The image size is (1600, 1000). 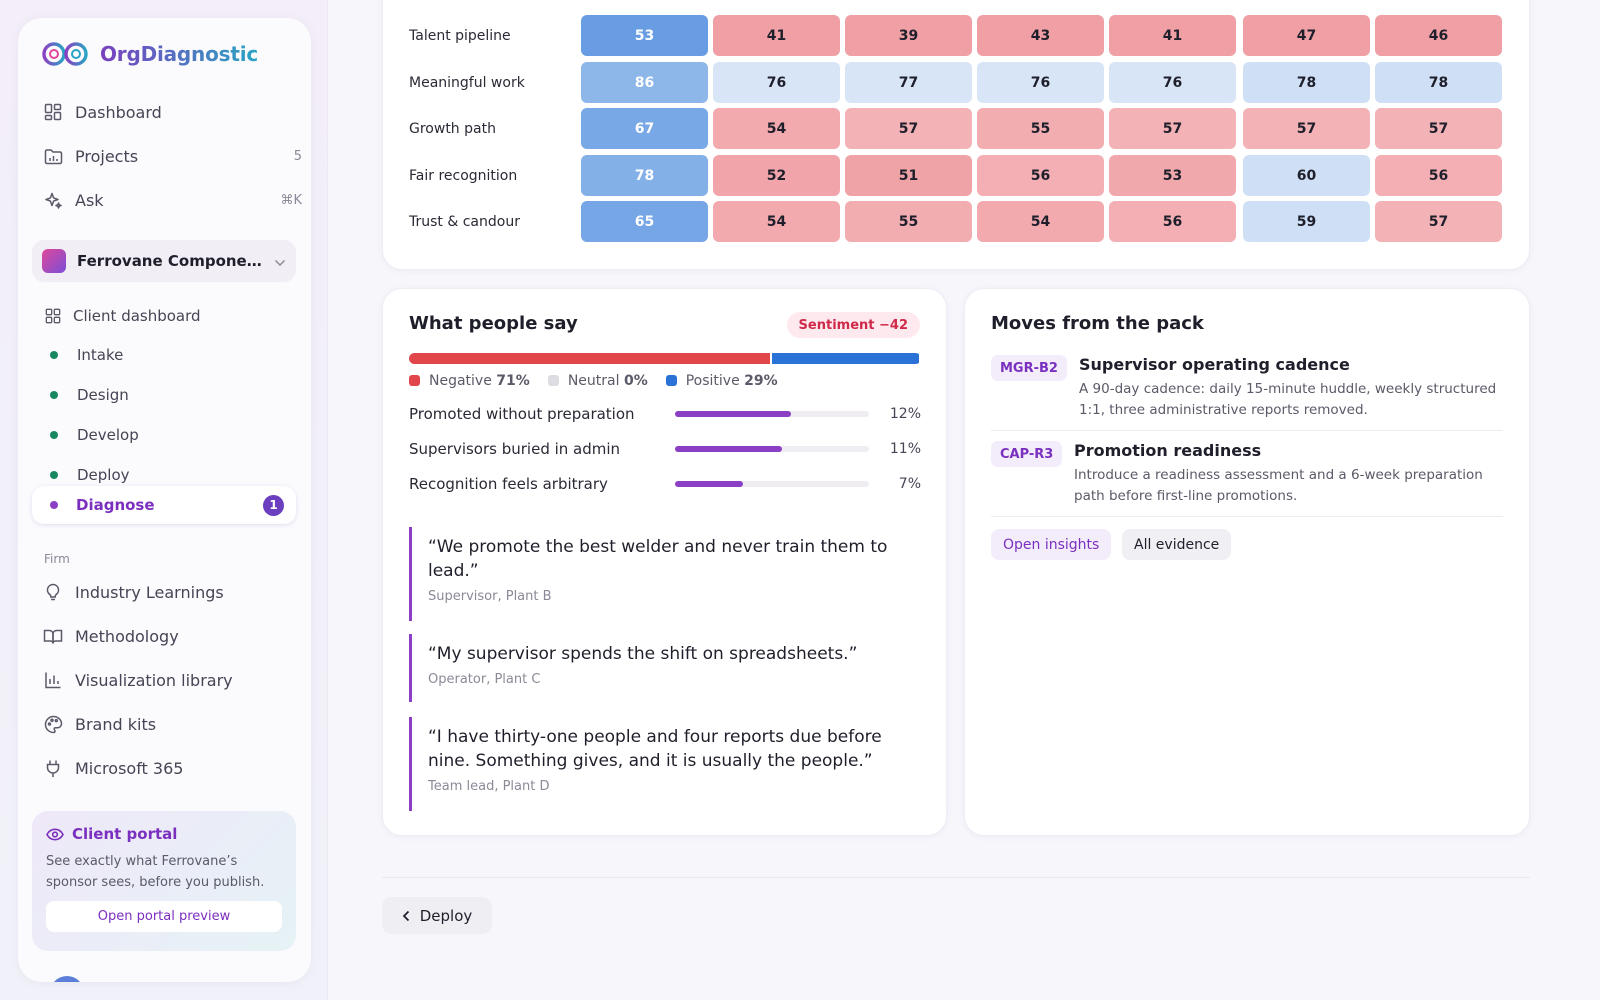 I want to click on heatmap-cell: 43, so click(x=1040, y=35).